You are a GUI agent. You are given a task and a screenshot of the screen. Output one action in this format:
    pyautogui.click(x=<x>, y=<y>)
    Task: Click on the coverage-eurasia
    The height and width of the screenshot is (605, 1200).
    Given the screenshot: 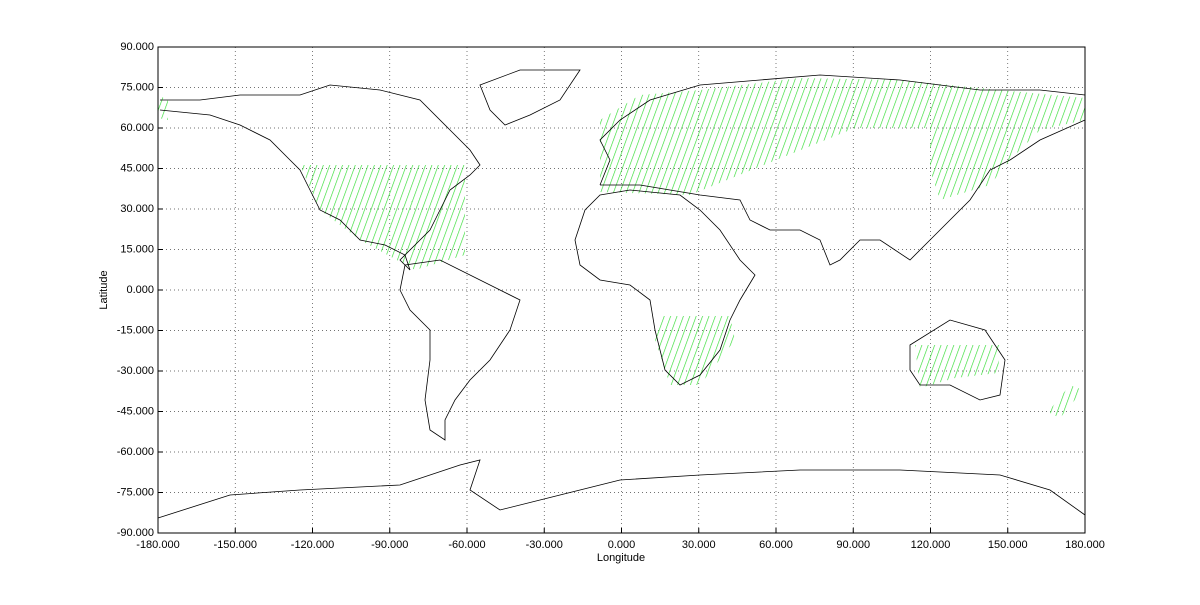 What is the action you would take?
    pyautogui.click(x=842, y=139)
    